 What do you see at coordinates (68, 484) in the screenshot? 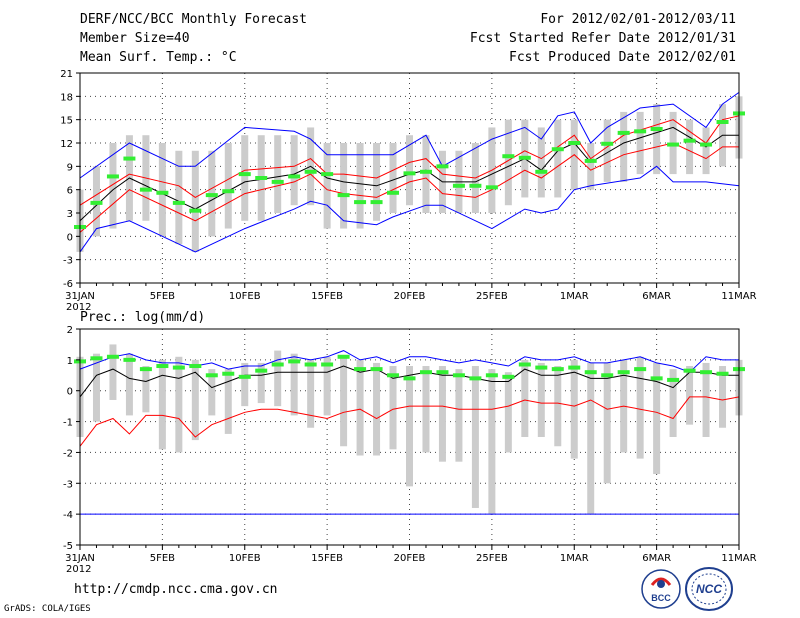
I see `precip-ytick-label: -3` at bounding box center [68, 484].